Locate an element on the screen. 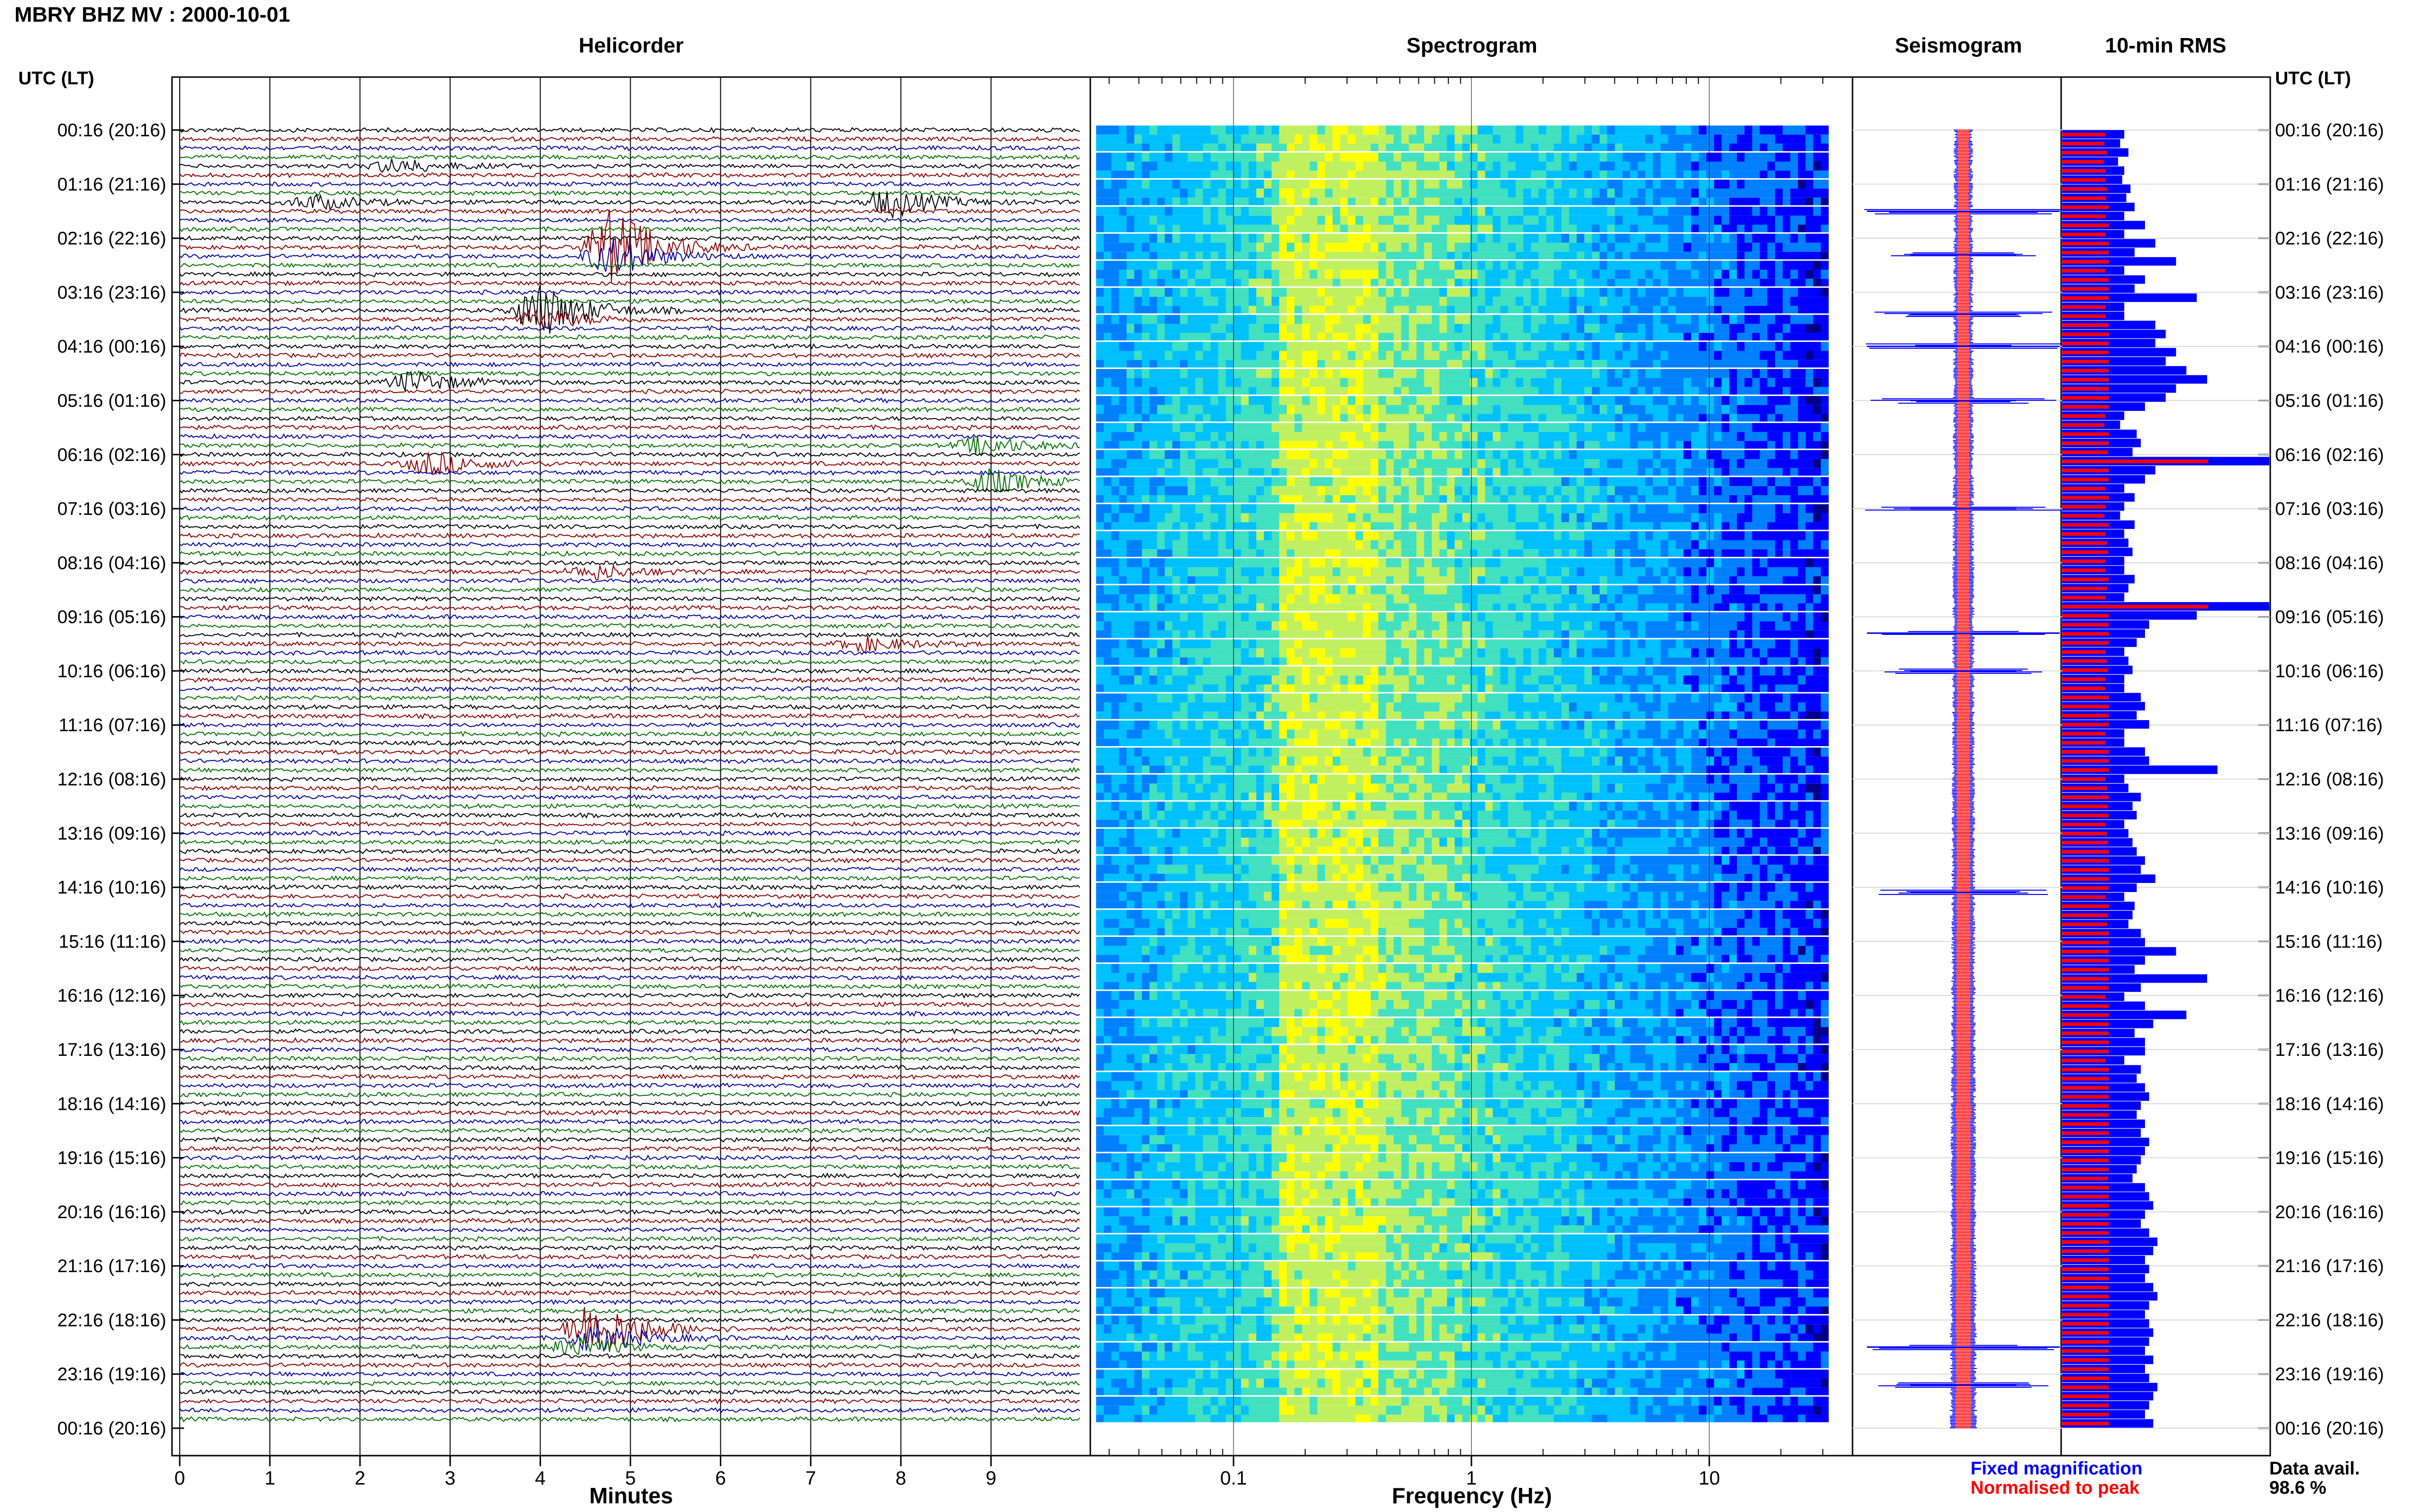  helicorder-x-tick-label: 7 is located at coordinates (811, 1478).